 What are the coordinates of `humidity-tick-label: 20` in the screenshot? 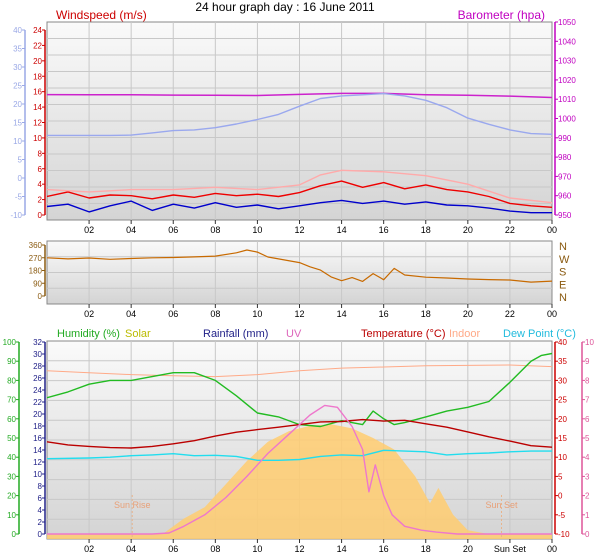 It's located at (11, 496).